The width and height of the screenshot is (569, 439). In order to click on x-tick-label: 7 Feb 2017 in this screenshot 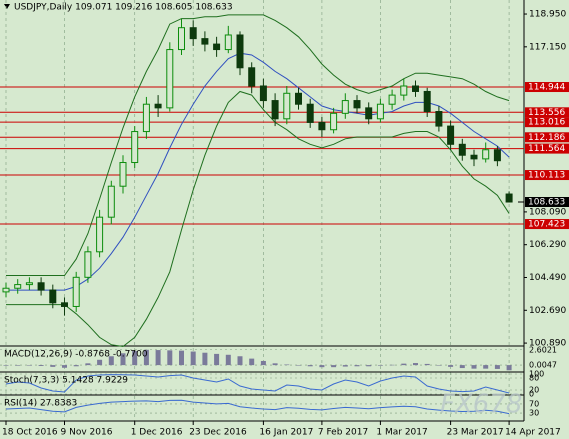, I will do `click(343, 433)`.